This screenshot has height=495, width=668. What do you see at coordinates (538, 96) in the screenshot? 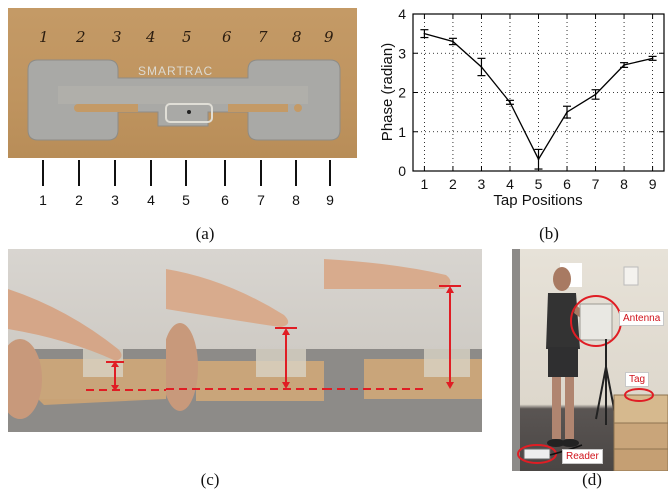
I see `phase-line` at bounding box center [538, 96].